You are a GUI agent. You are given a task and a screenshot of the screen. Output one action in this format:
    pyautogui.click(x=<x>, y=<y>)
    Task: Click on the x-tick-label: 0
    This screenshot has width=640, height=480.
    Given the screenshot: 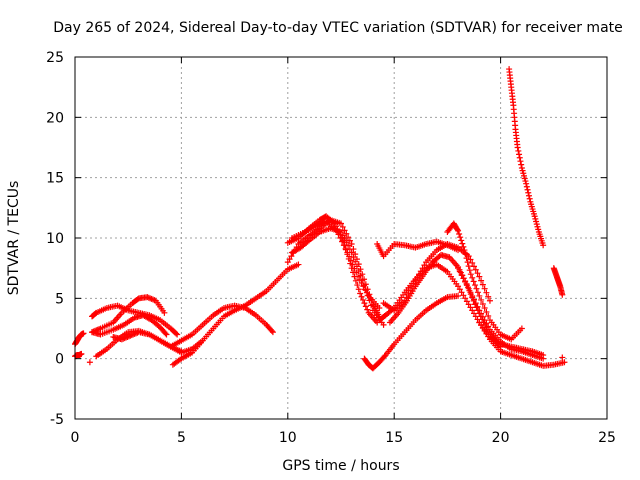 What is the action you would take?
    pyautogui.click(x=75, y=438)
    